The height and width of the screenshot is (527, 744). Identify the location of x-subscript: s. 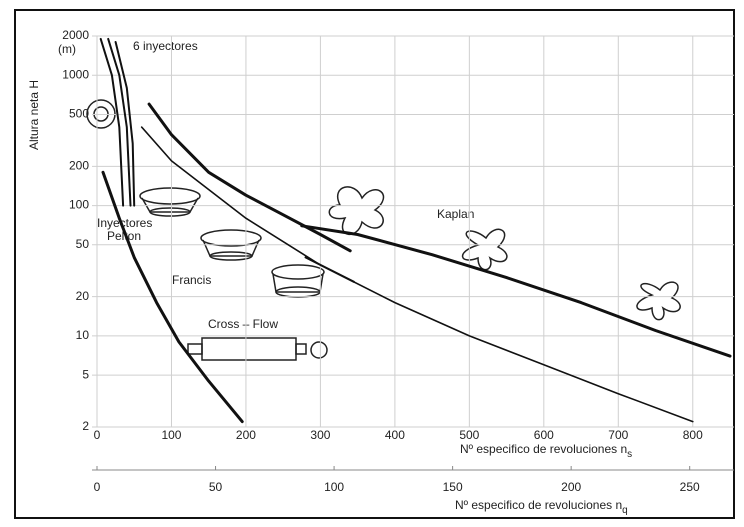
(629, 454).